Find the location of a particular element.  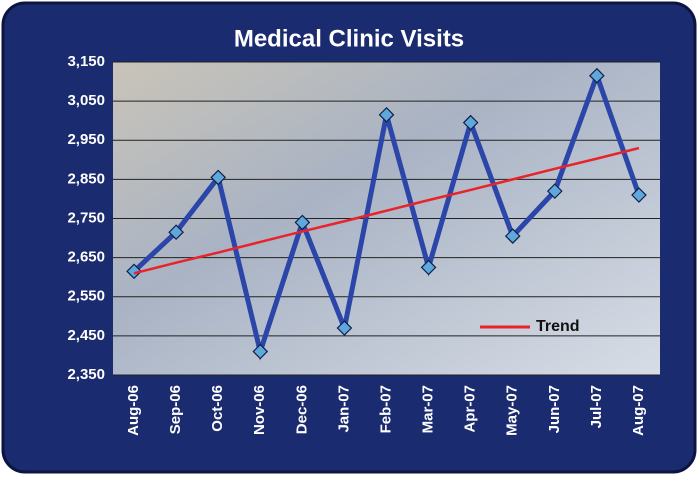

y-tick-label: 2,650 is located at coordinates (86, 257).